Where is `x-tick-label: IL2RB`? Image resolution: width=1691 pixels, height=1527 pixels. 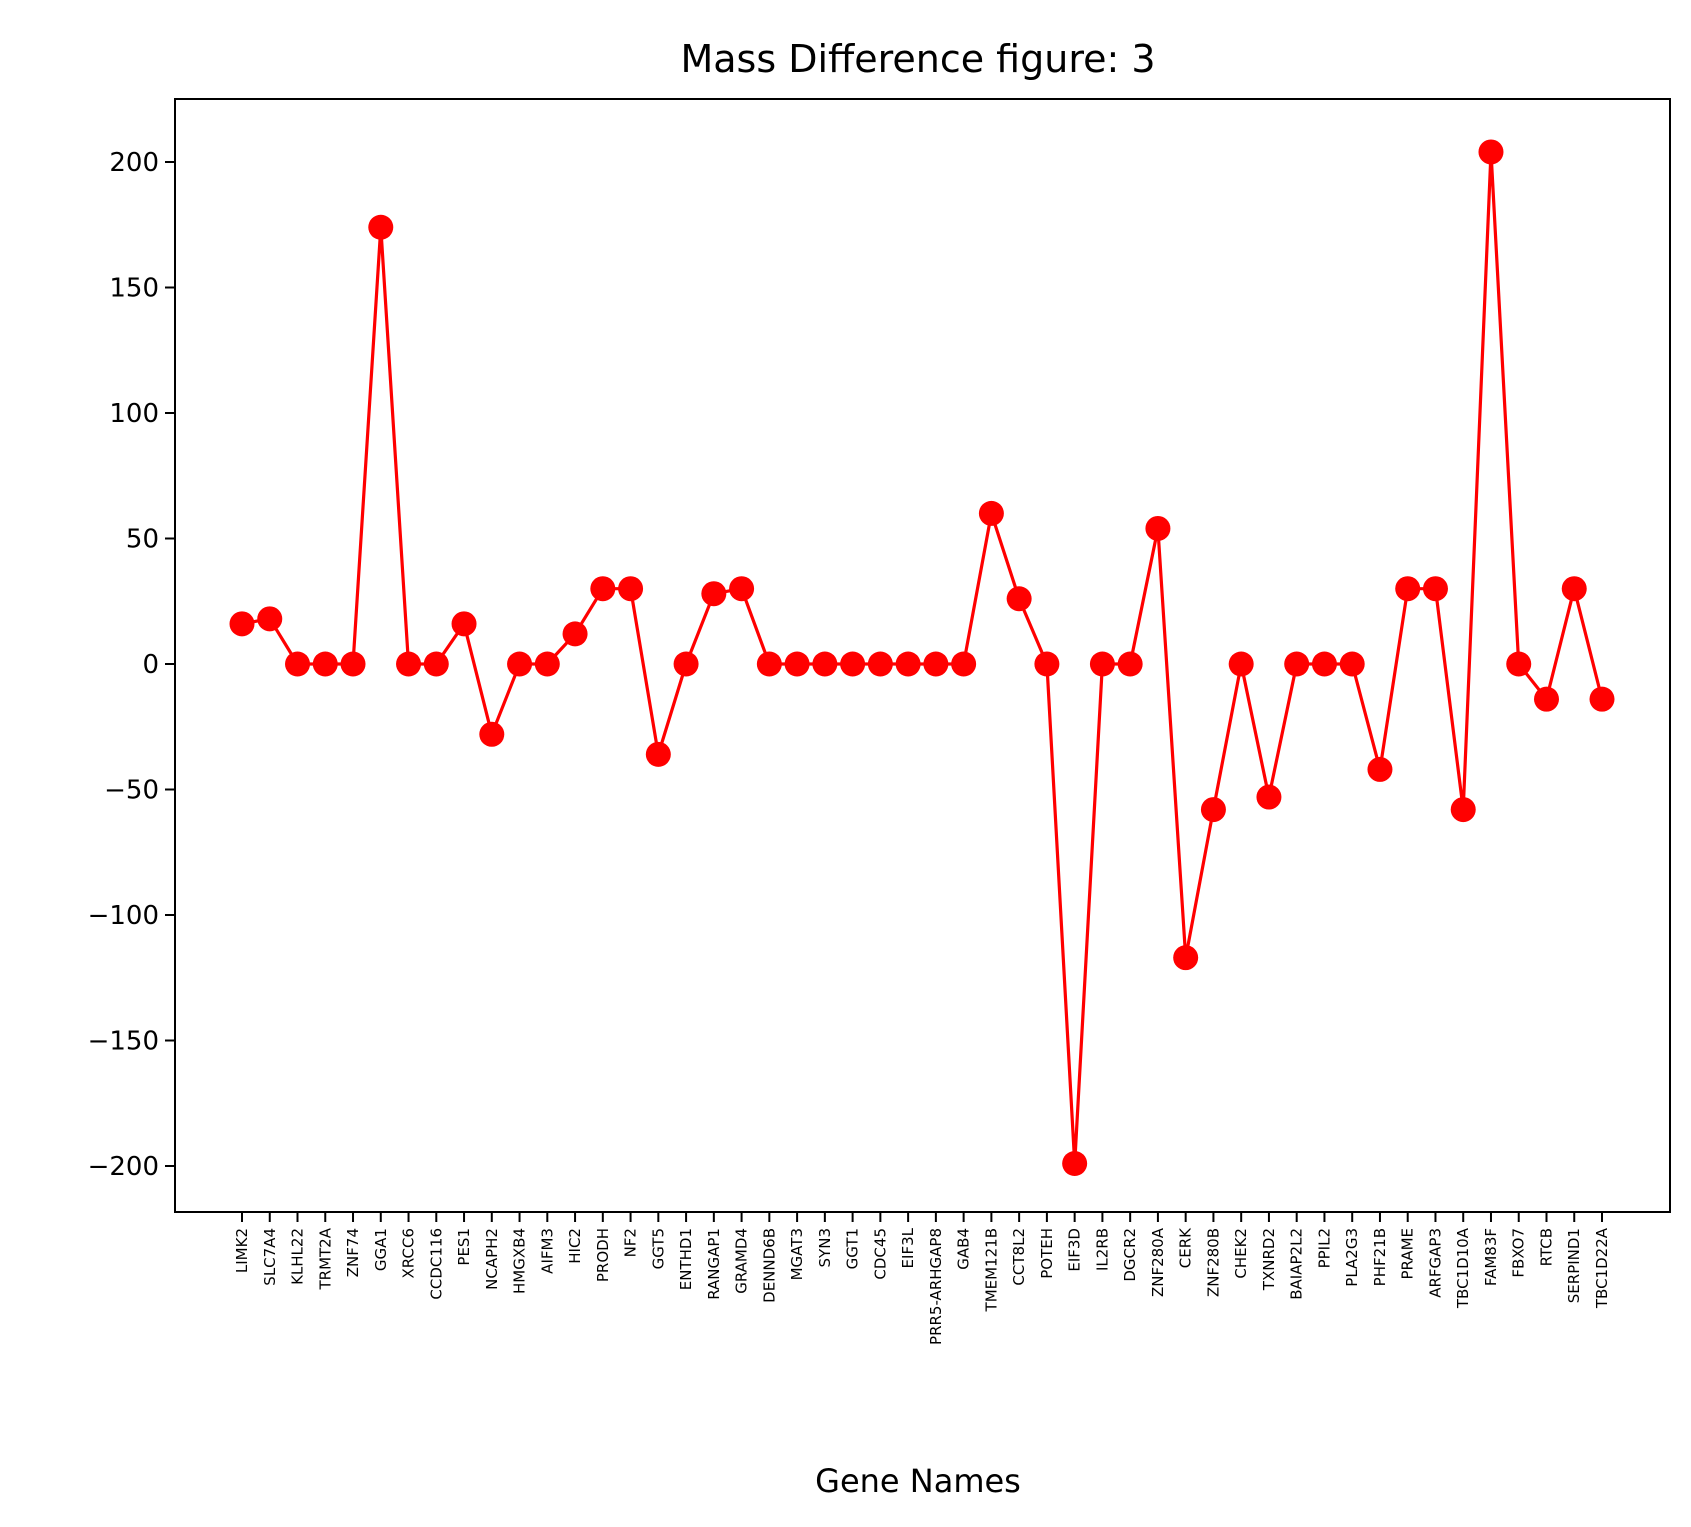 x-tick-label: IL2RB is located at coordinates (1102, 1249).